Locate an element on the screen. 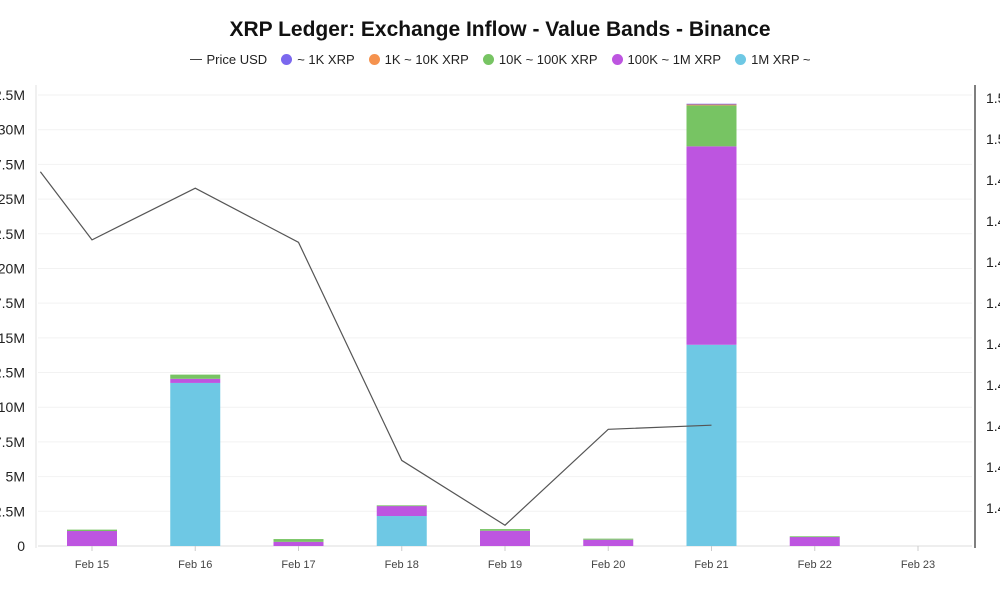  y-tick-label: 22.5M is located at coordinates (12, 234).